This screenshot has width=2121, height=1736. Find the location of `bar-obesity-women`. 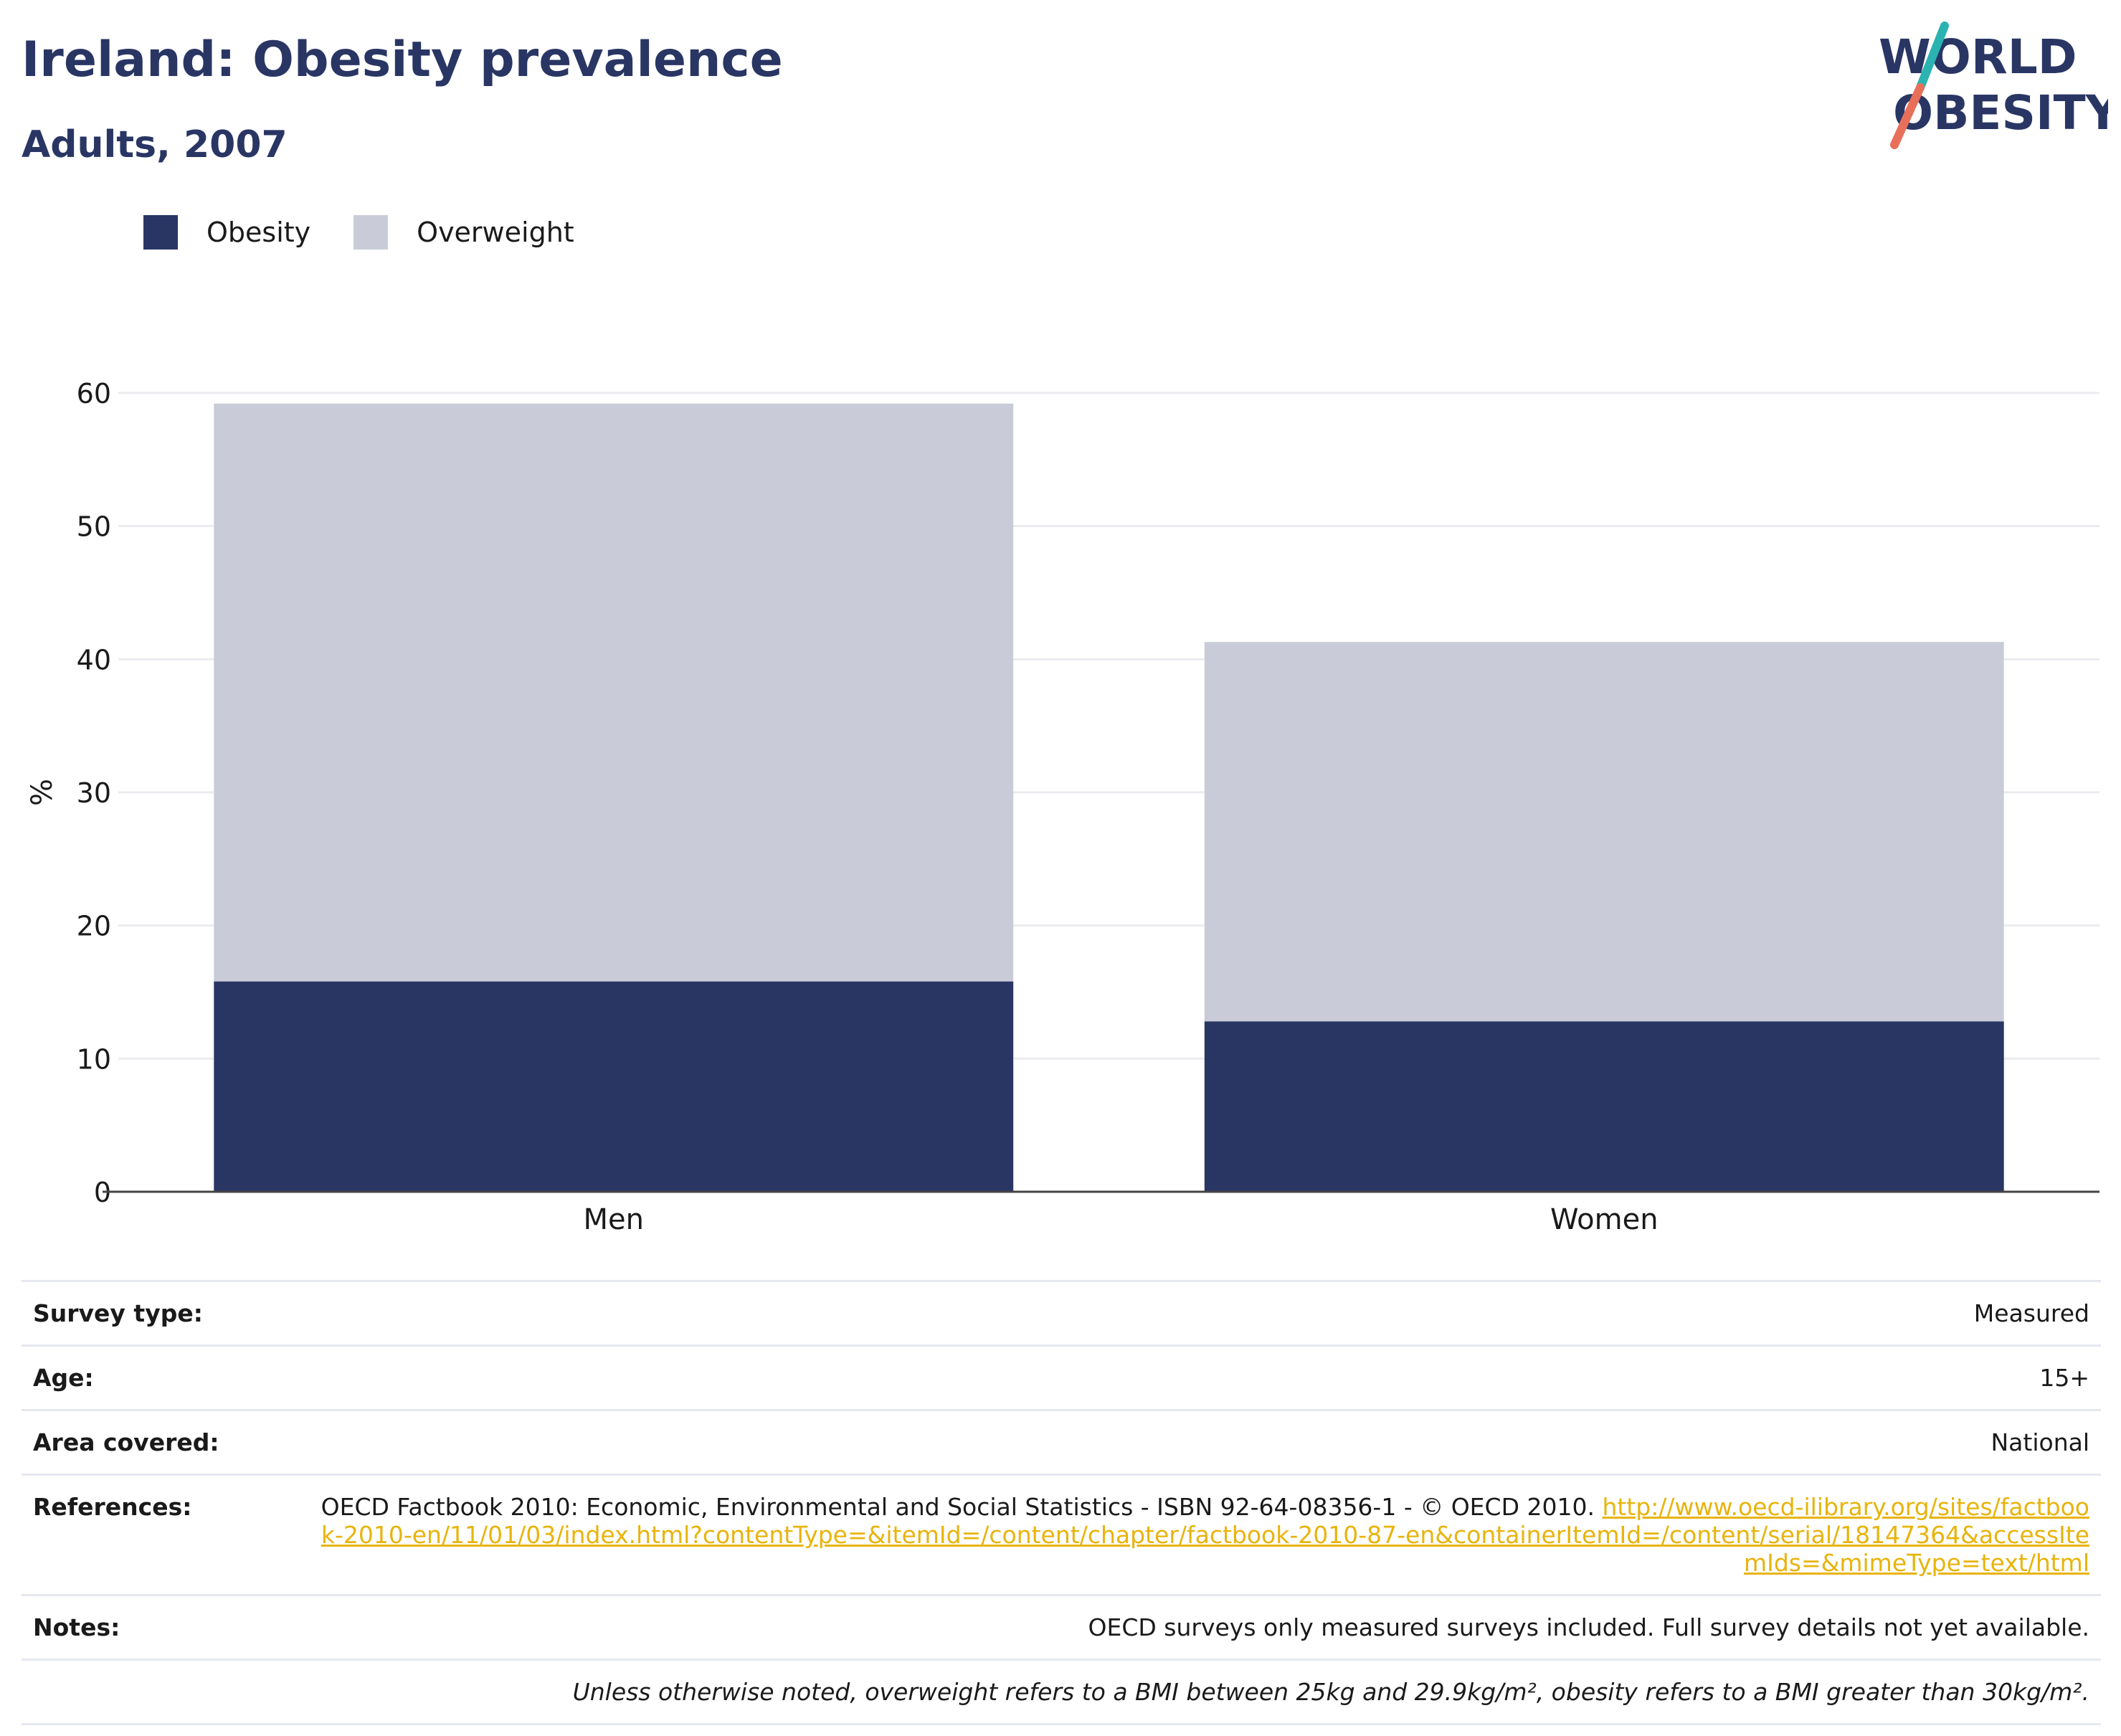

bar-obesity-women is located at coordinates (1604, 1106).